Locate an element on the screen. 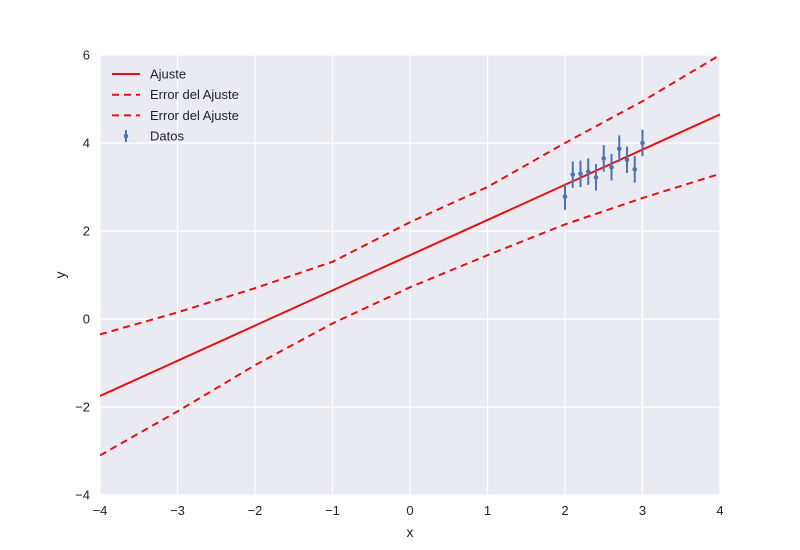 This screenshot has height=550, width=800. legend-label: Ajuste is located at coordinates (168, 74).